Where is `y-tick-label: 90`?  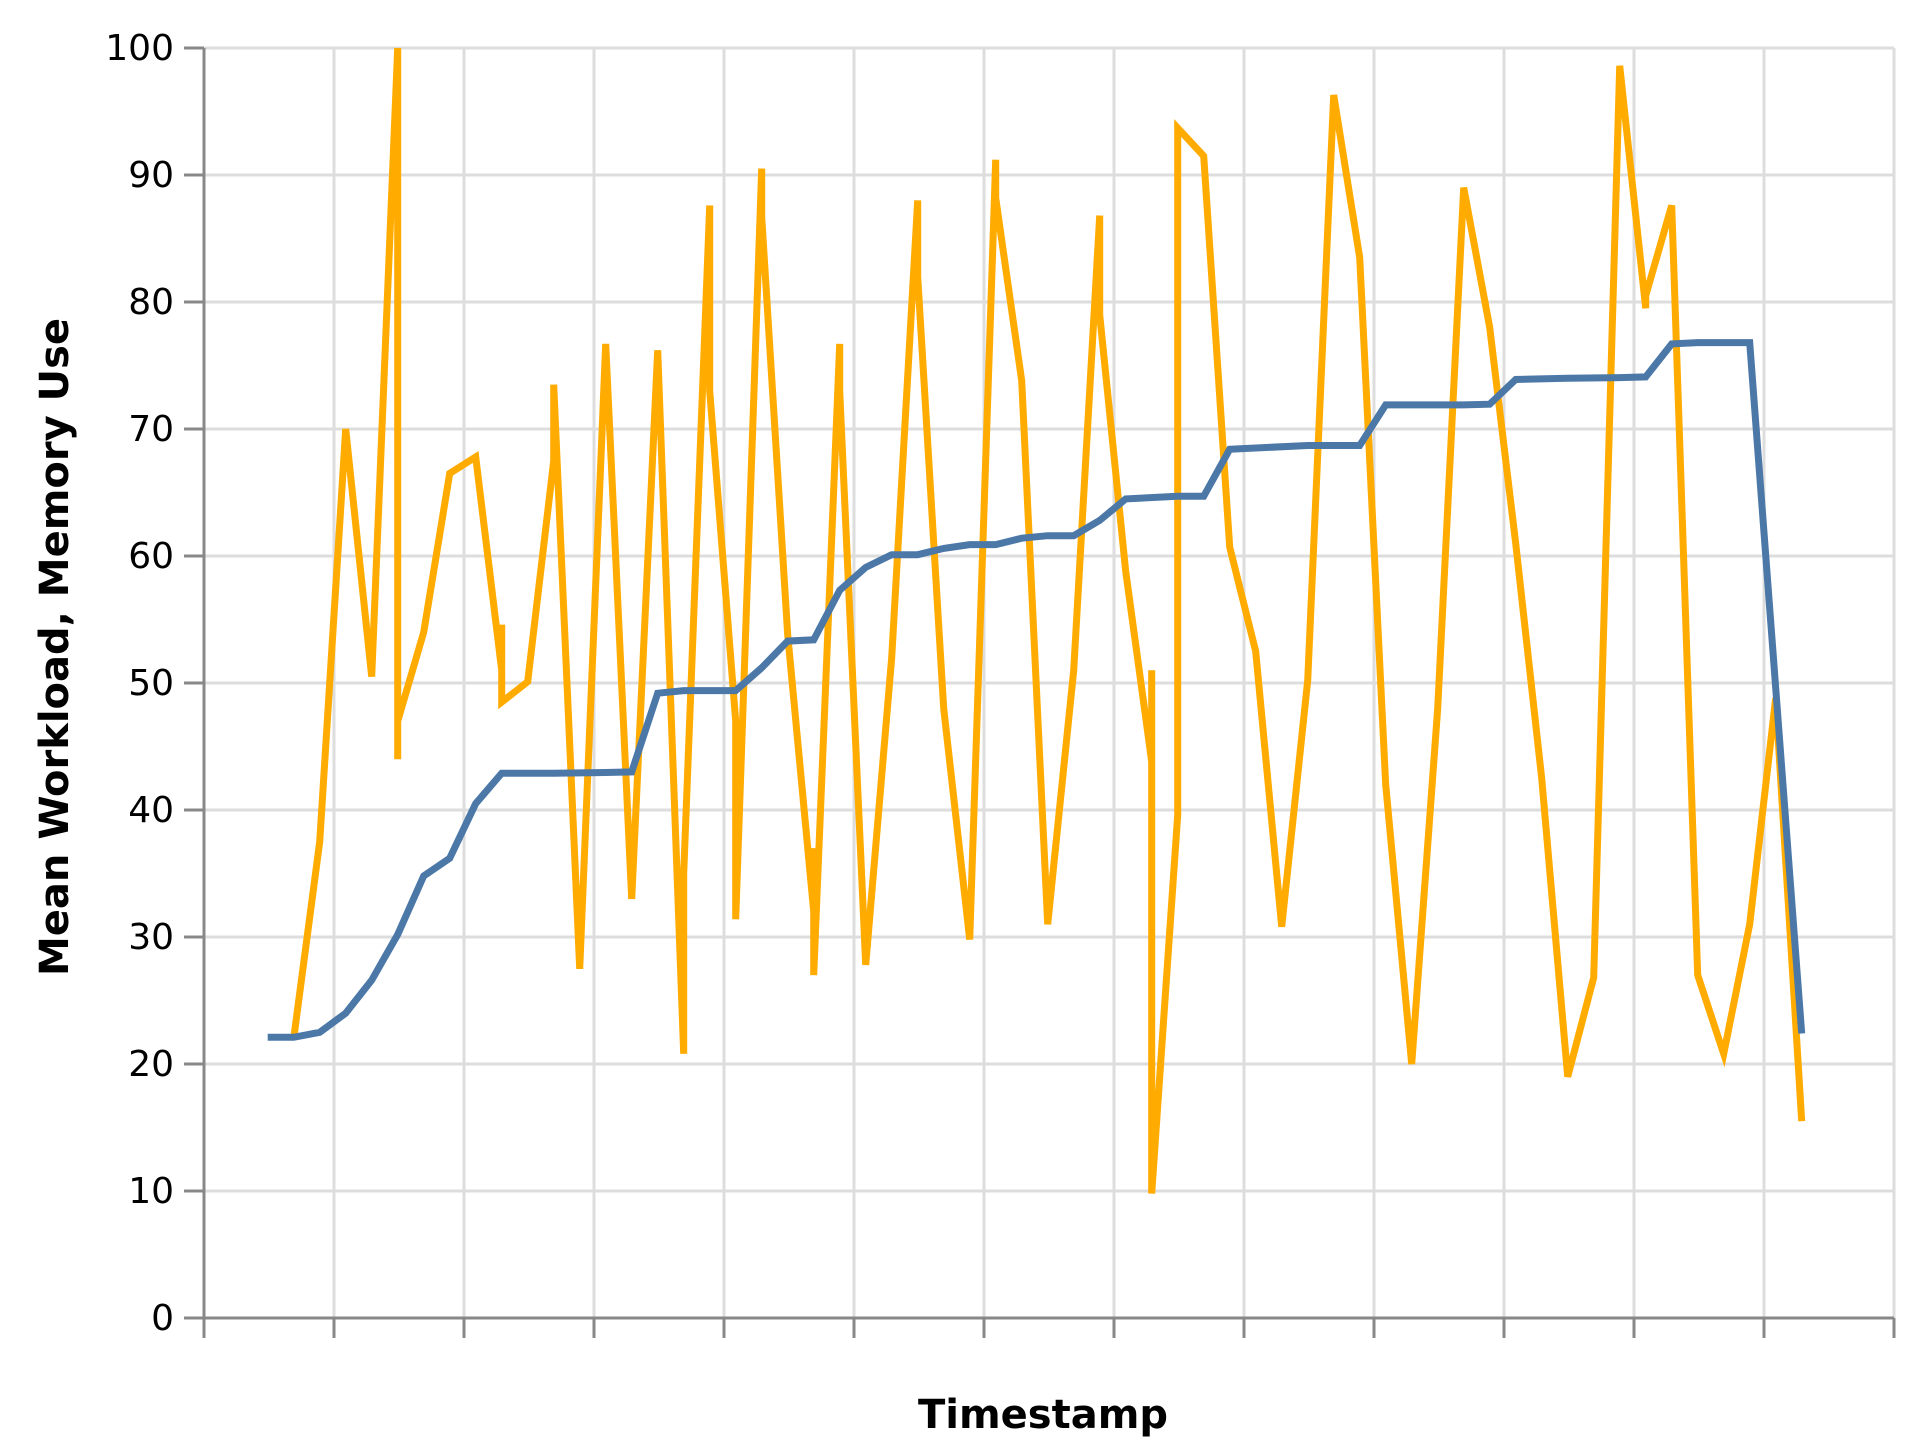 y-tick-label: 90 is located at coordinates (151, 175).